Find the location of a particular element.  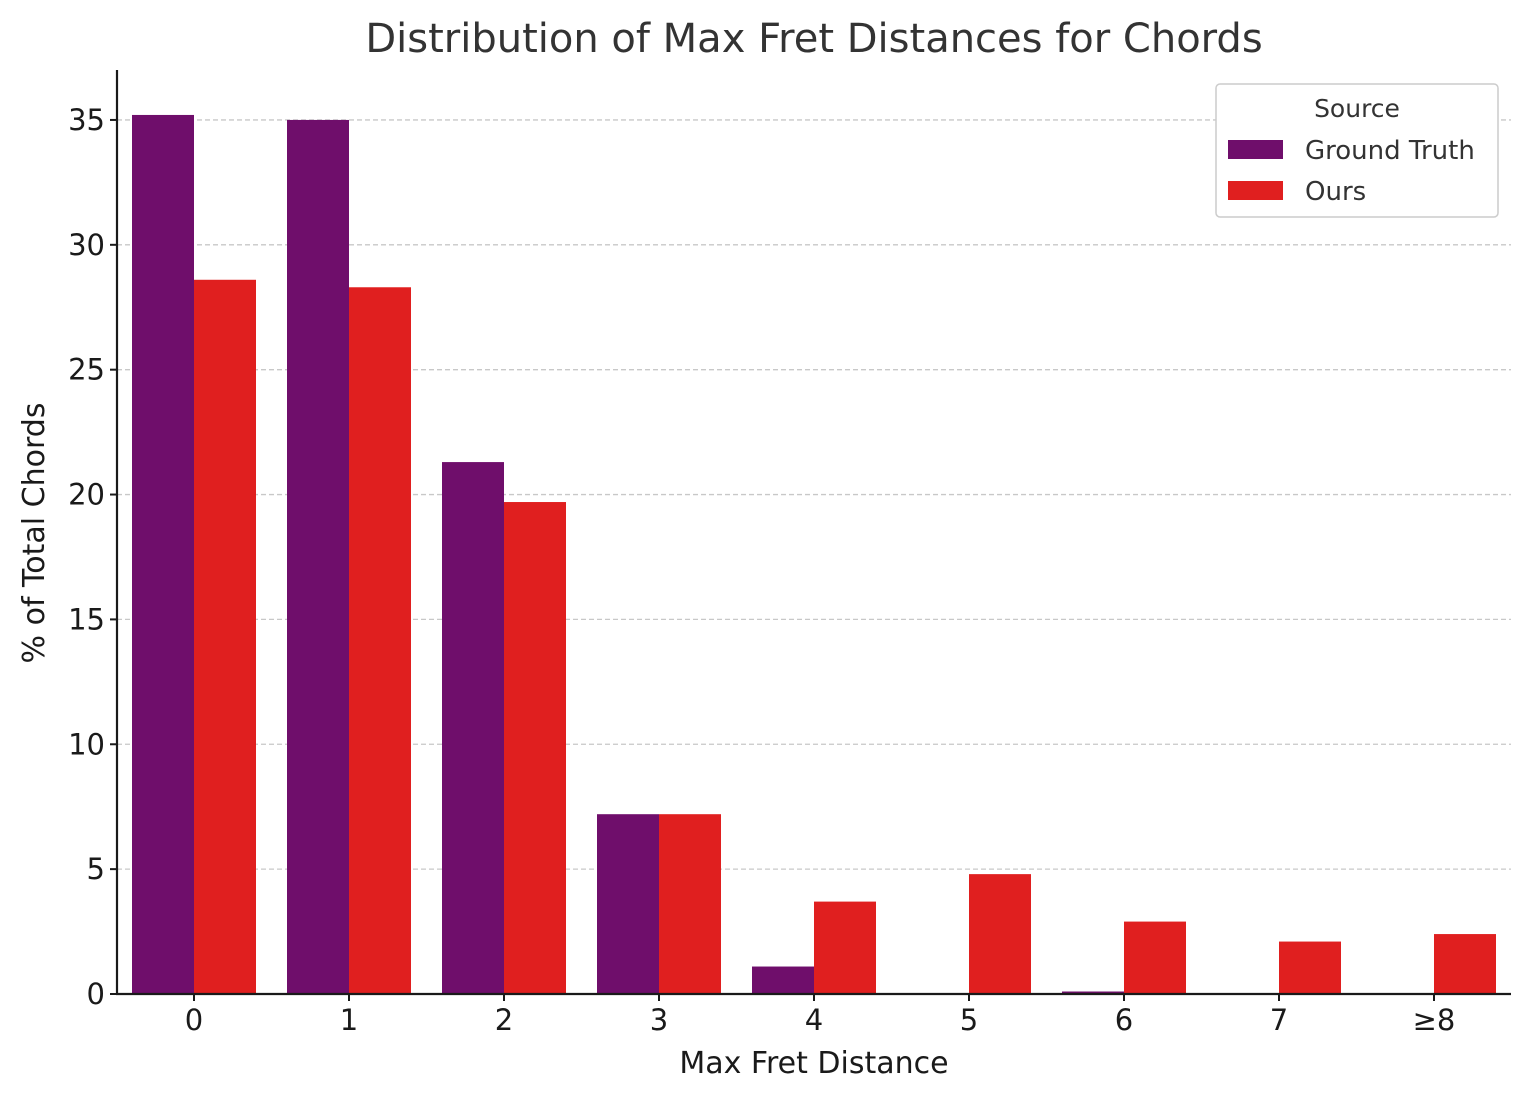

y-tick-label: 20 is located at coordinates (86, 495).